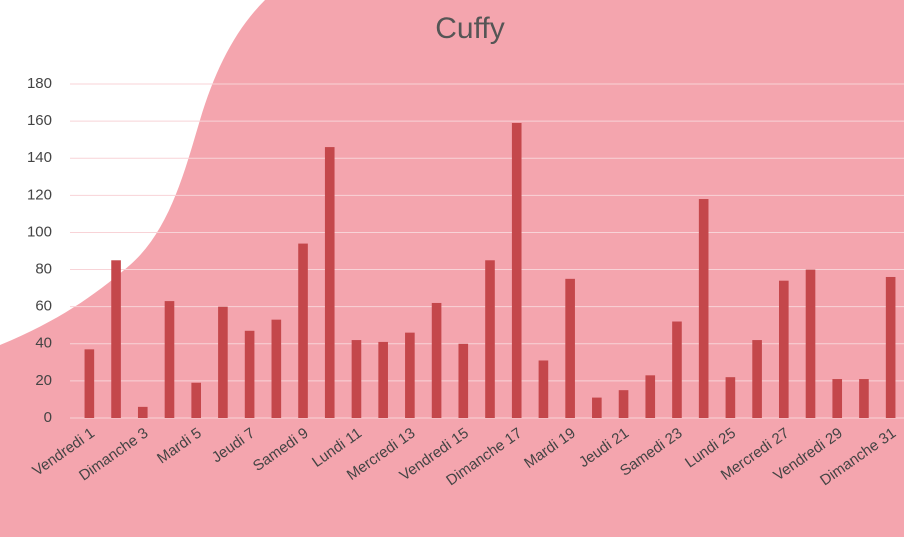 The width and height of the screenshot is (904, 537). I want to click on y-tick-label: 0, so click(48, 417).